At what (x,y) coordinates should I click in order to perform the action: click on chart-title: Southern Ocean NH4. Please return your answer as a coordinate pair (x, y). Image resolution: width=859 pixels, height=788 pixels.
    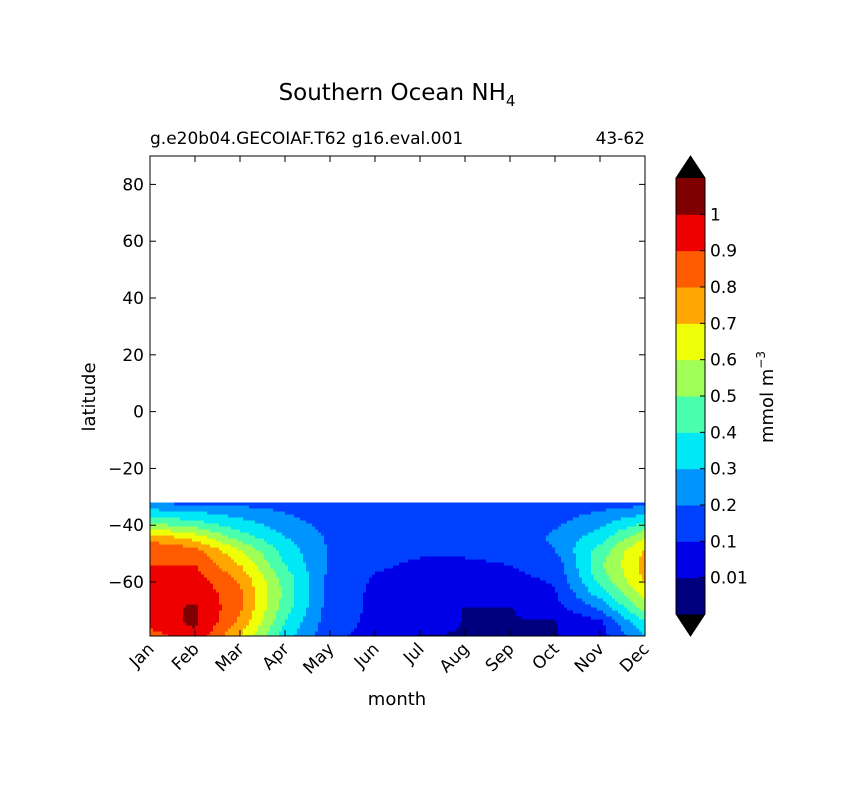
    Looking at the image, I should click on (397, 95).